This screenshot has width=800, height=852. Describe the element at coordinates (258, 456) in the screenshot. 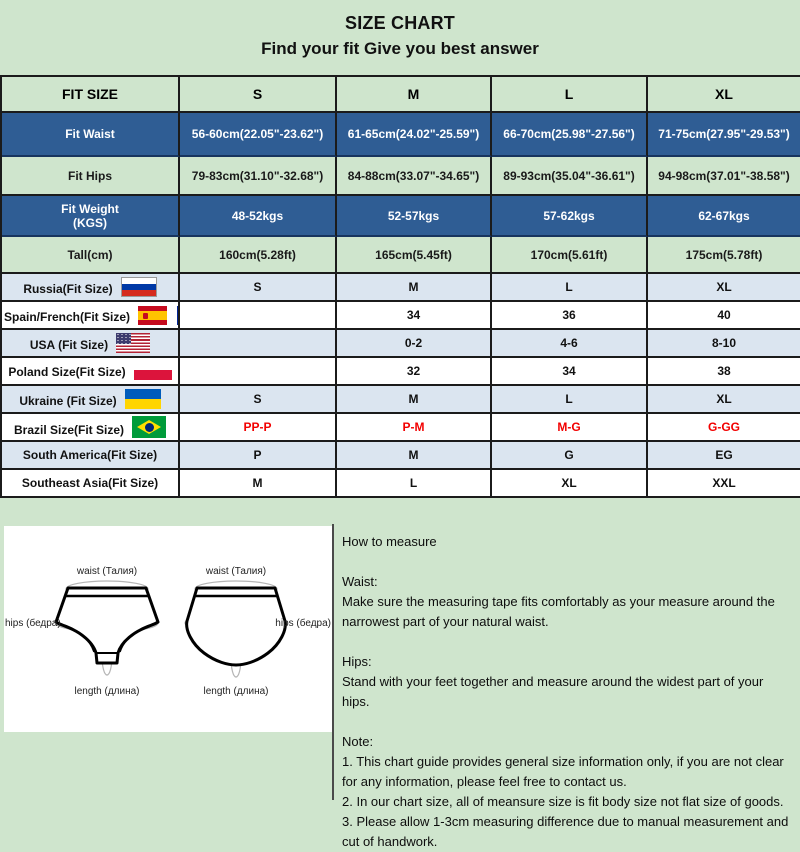

I see `size-value-cell: P` at that location.